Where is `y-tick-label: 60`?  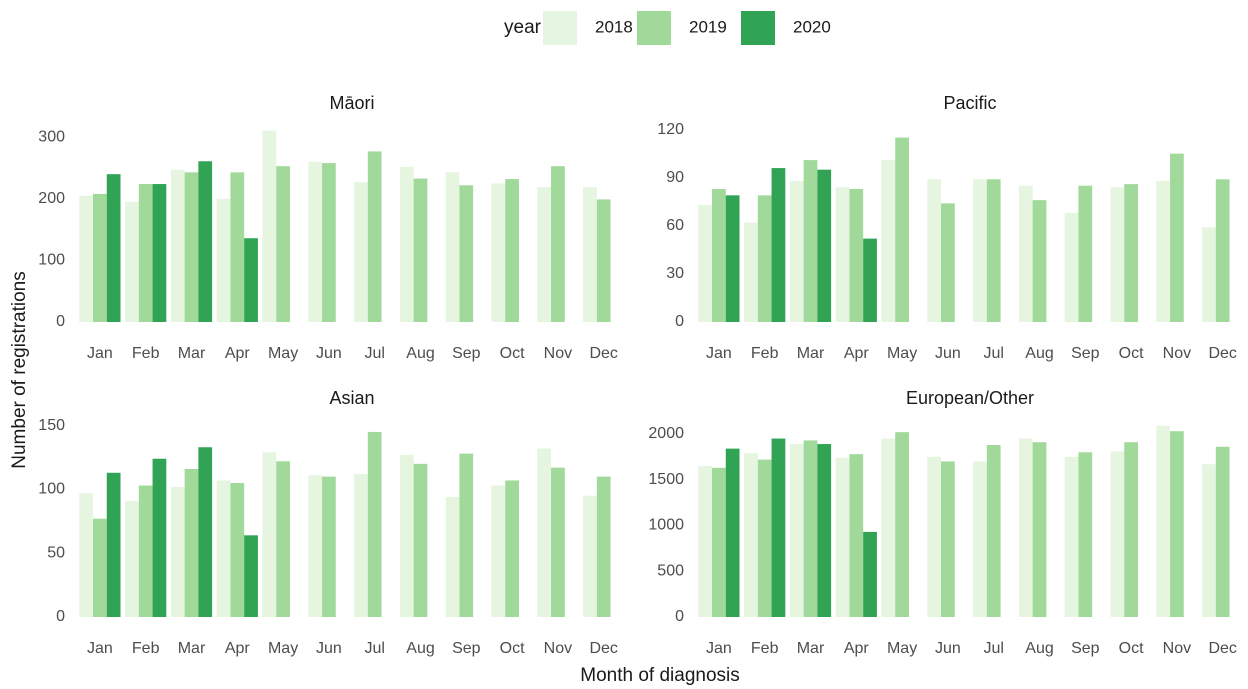 y-tick-label: 60 is located at coordinates (675, 225).